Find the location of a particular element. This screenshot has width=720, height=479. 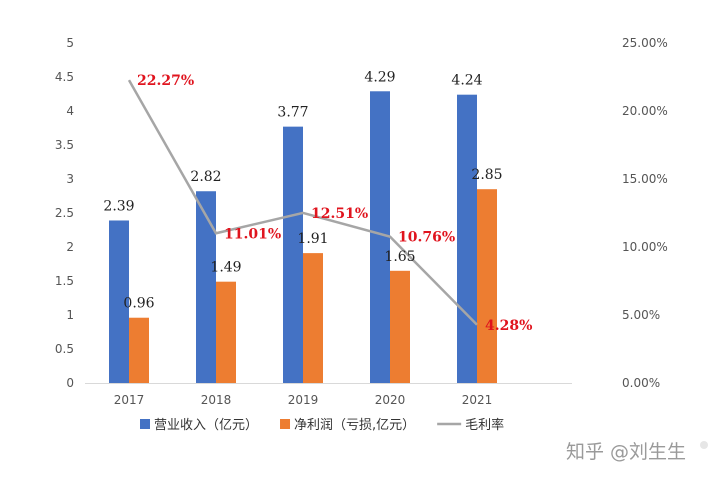

legend: 营业收入（亿元） 净利润（亏损,亿元） 毛利率 is located at coordinates (322, 425).